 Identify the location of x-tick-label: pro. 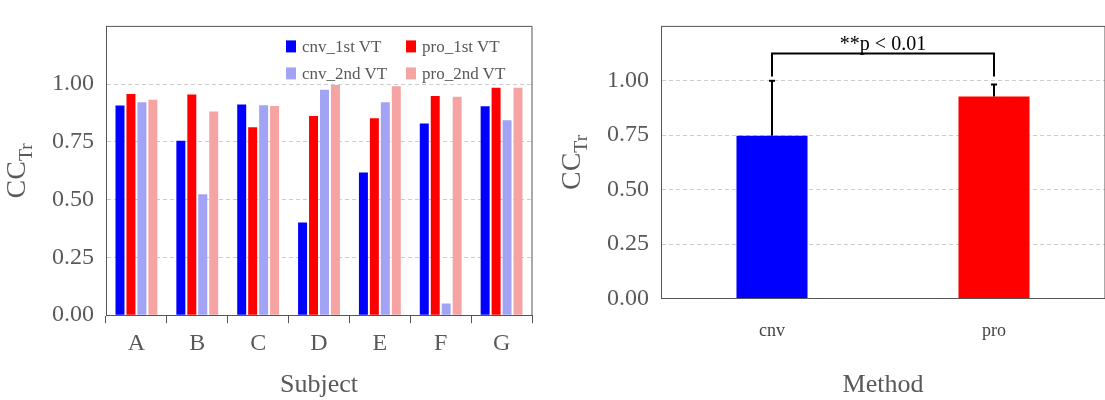
(994, 329).